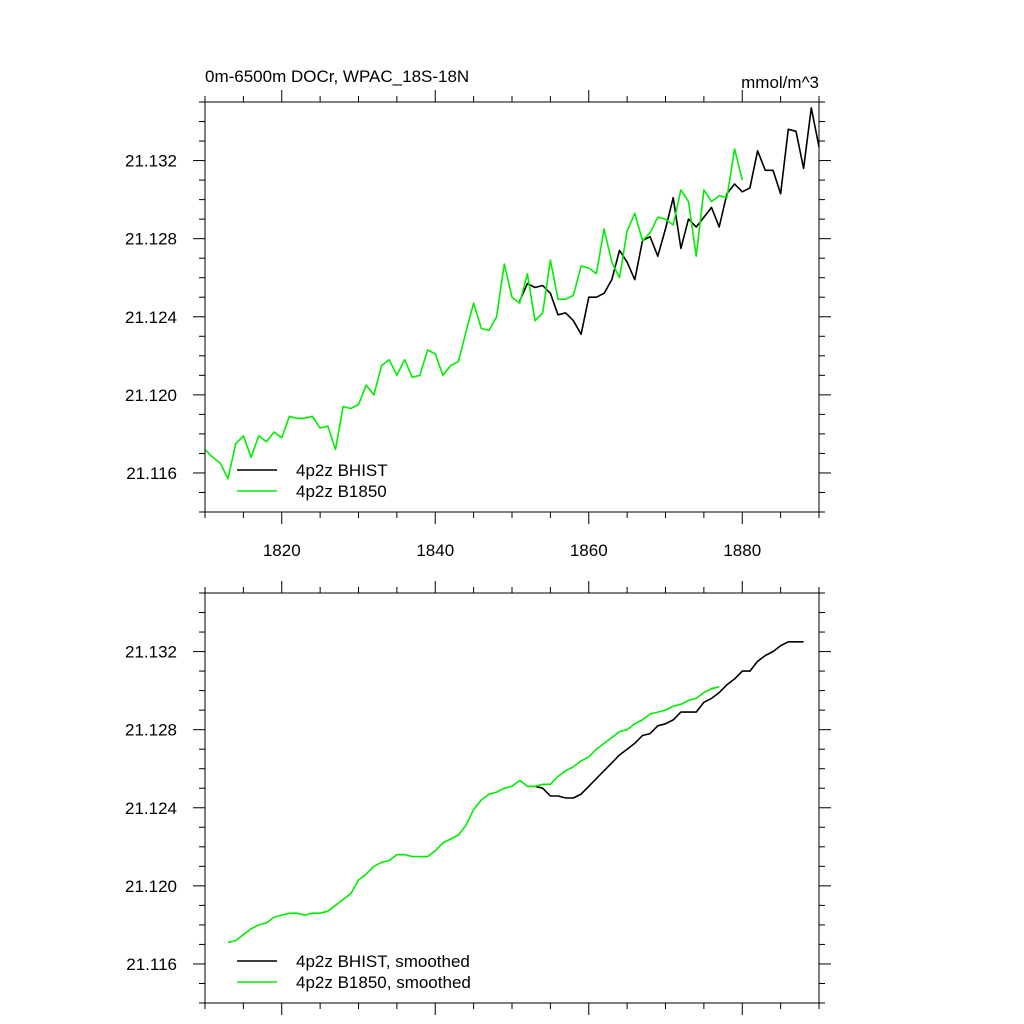  What do you see at coordinates (383, 961) in the screenshot?
I see `legend-label-bhist-smoothed: 4p2z BHIST, smoothed` at bounding box center [383, 961].